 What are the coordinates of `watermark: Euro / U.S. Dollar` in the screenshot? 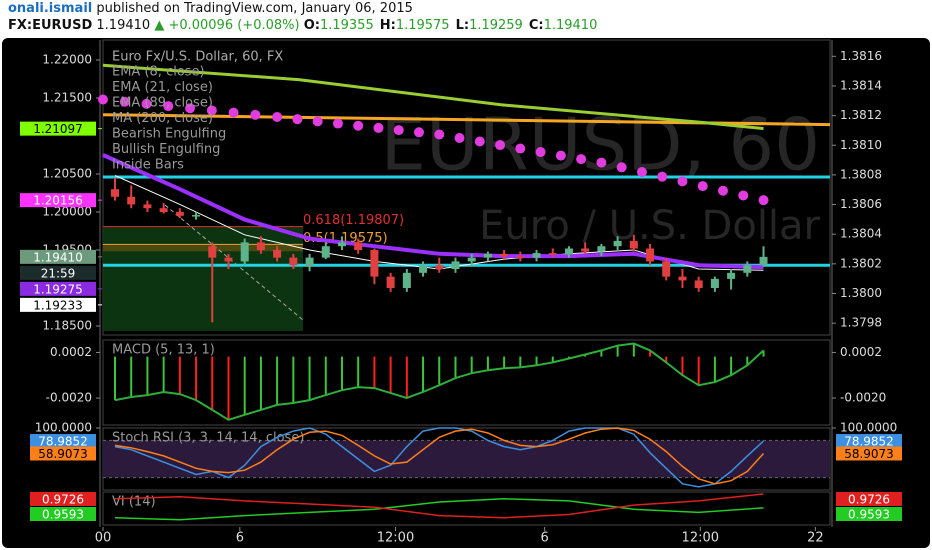 It's located at (649, 226).